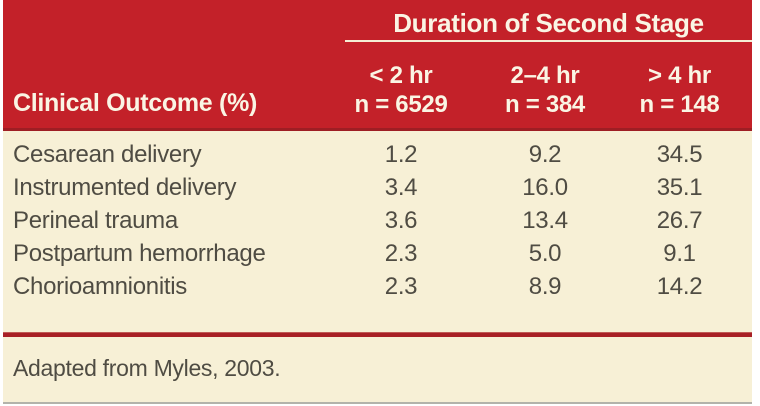 This screenshot has height=406, width=760. I want to click on spanner-row: Duration of Second Stage, so click(377, 21).